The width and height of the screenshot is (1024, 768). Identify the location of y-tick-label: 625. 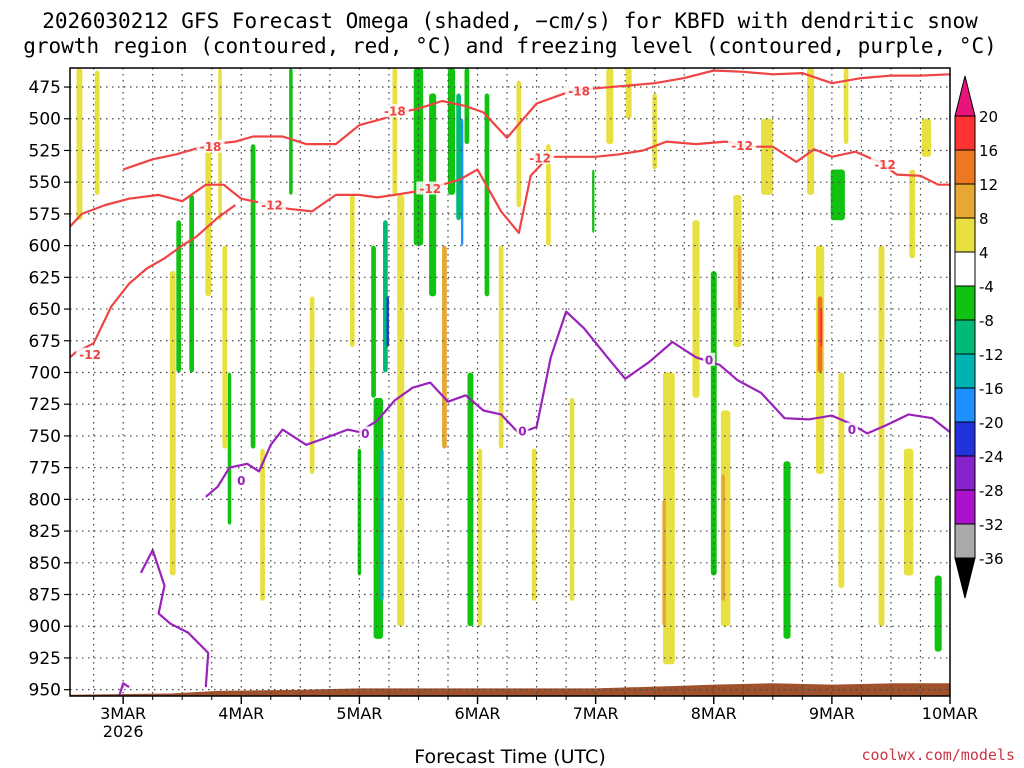
(45, 278).